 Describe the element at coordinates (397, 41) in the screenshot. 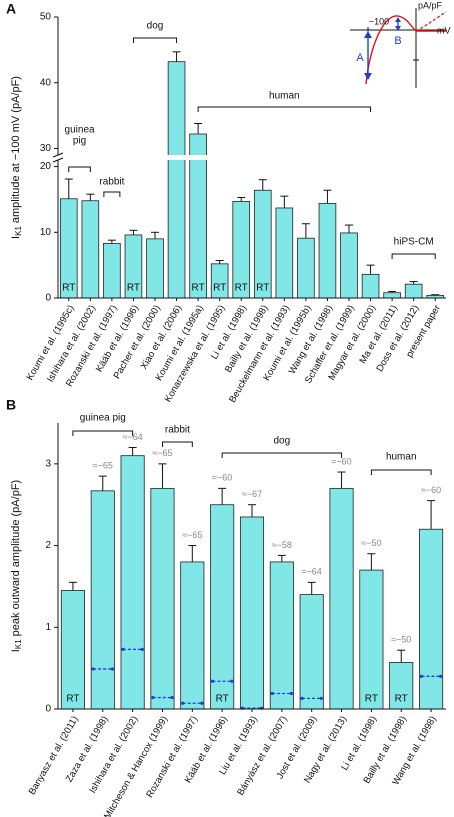

I see `inset-label: B` at that location.